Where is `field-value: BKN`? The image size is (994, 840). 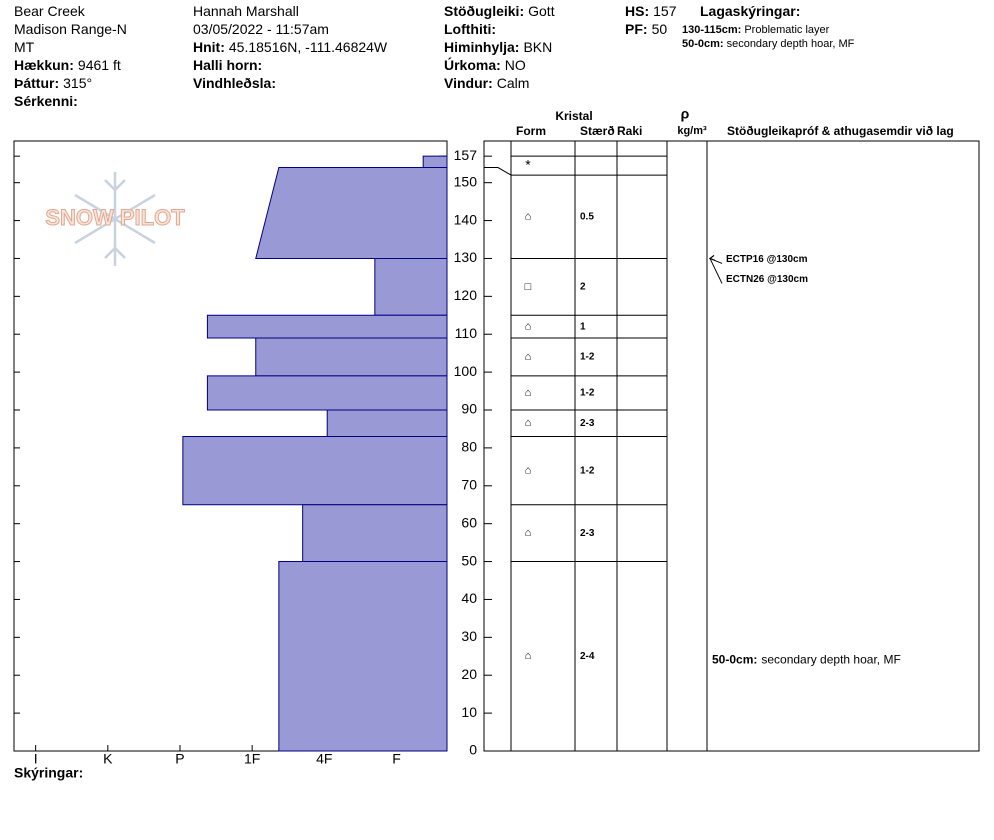
field-value: BKN is located at coordinates (537, 47).